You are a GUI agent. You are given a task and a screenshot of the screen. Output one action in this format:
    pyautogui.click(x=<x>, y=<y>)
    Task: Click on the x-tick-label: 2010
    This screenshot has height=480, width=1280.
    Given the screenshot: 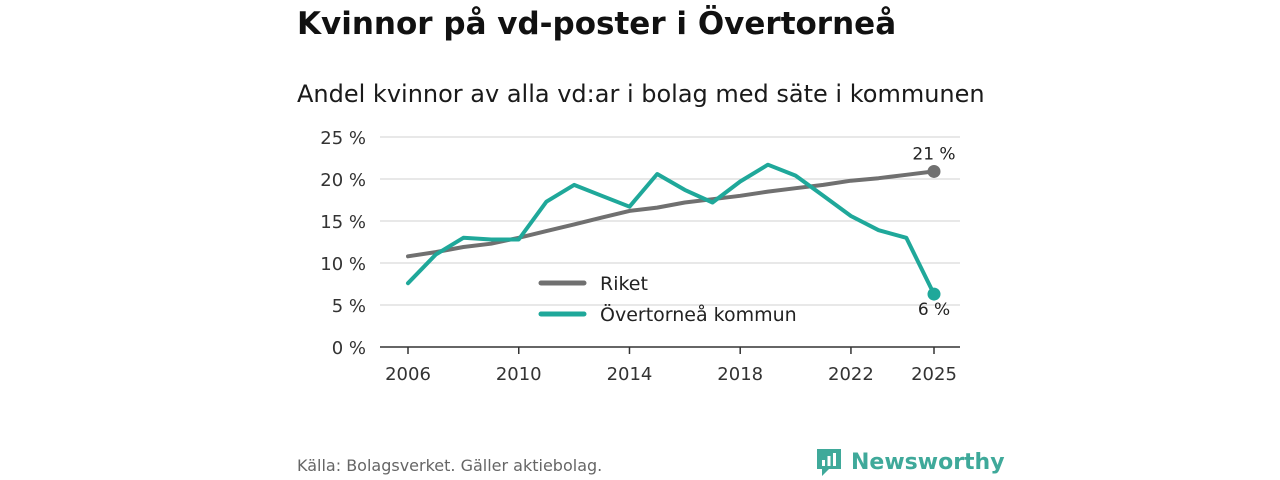 What is the action you would take?
    pyautogui.click(x=519, y=374)
    